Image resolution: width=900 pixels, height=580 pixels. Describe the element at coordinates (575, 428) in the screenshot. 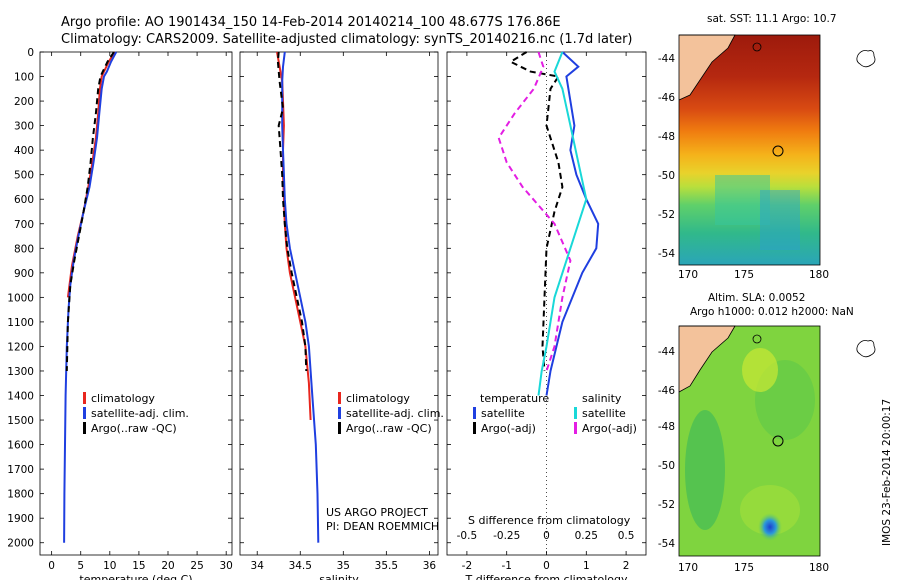

I see `legend-swatch-sal-argo` at that location.